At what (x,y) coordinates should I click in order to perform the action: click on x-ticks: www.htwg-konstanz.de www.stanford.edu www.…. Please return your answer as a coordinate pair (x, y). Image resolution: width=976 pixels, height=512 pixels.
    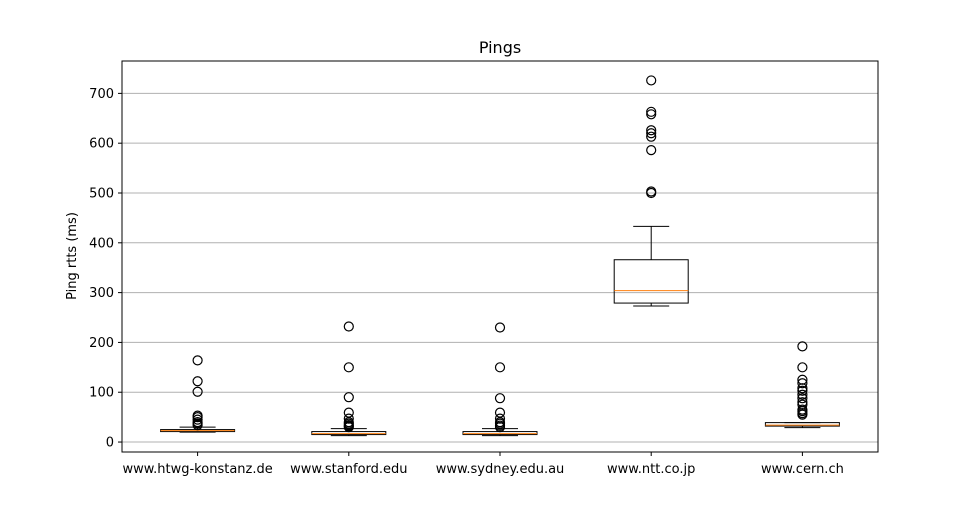
    Looking at the image, I should click on (483, 464).